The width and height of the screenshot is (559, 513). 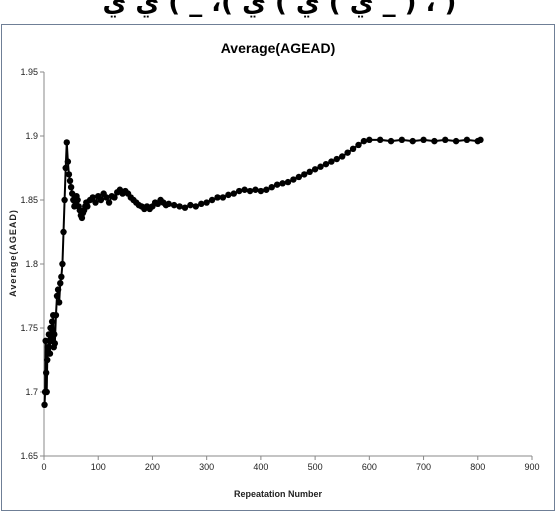 What do you see at coordinates (29, 72) in the screenshot?
I see `y-tick-label: 1.95` at bounding box center [29, 72].